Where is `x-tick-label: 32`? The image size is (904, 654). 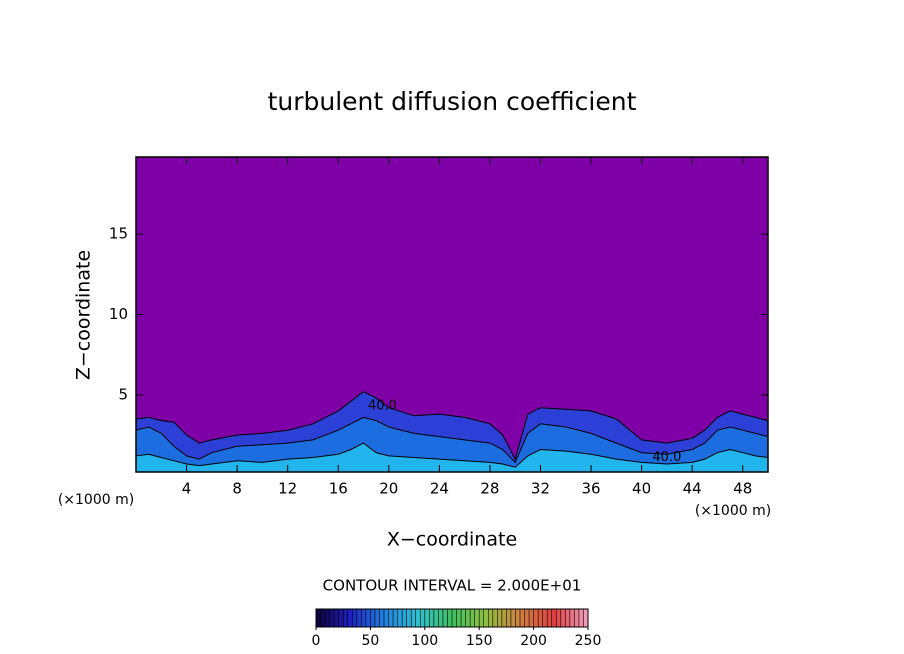 x-tick-label: 32 is located at coordinates (540, 489).